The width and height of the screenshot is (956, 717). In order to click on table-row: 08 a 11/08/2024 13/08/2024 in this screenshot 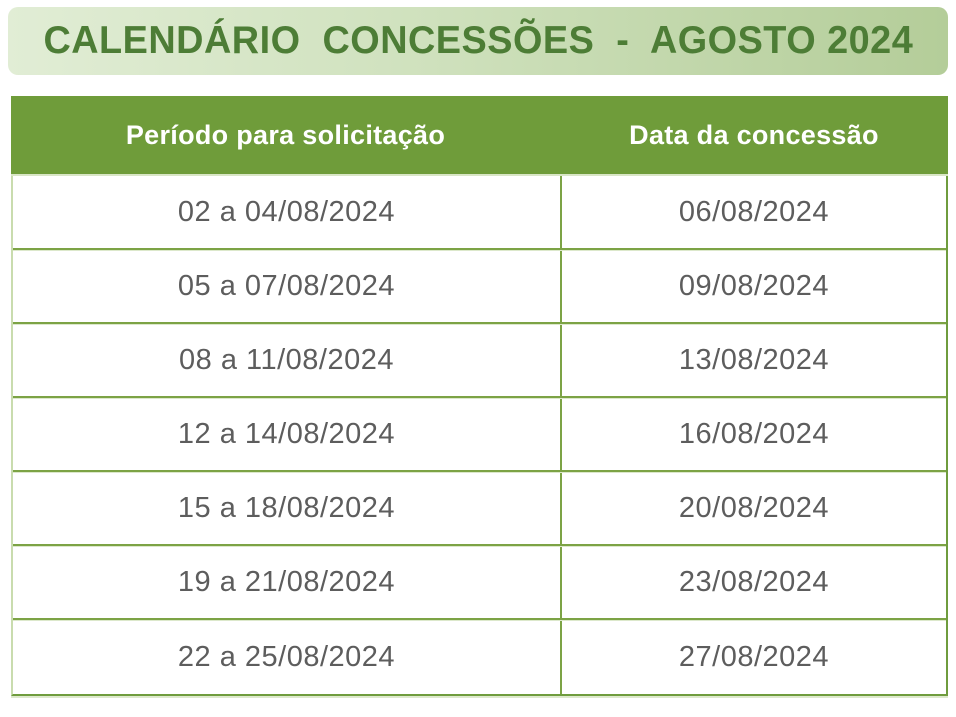, I will do `click(479, 361)`.